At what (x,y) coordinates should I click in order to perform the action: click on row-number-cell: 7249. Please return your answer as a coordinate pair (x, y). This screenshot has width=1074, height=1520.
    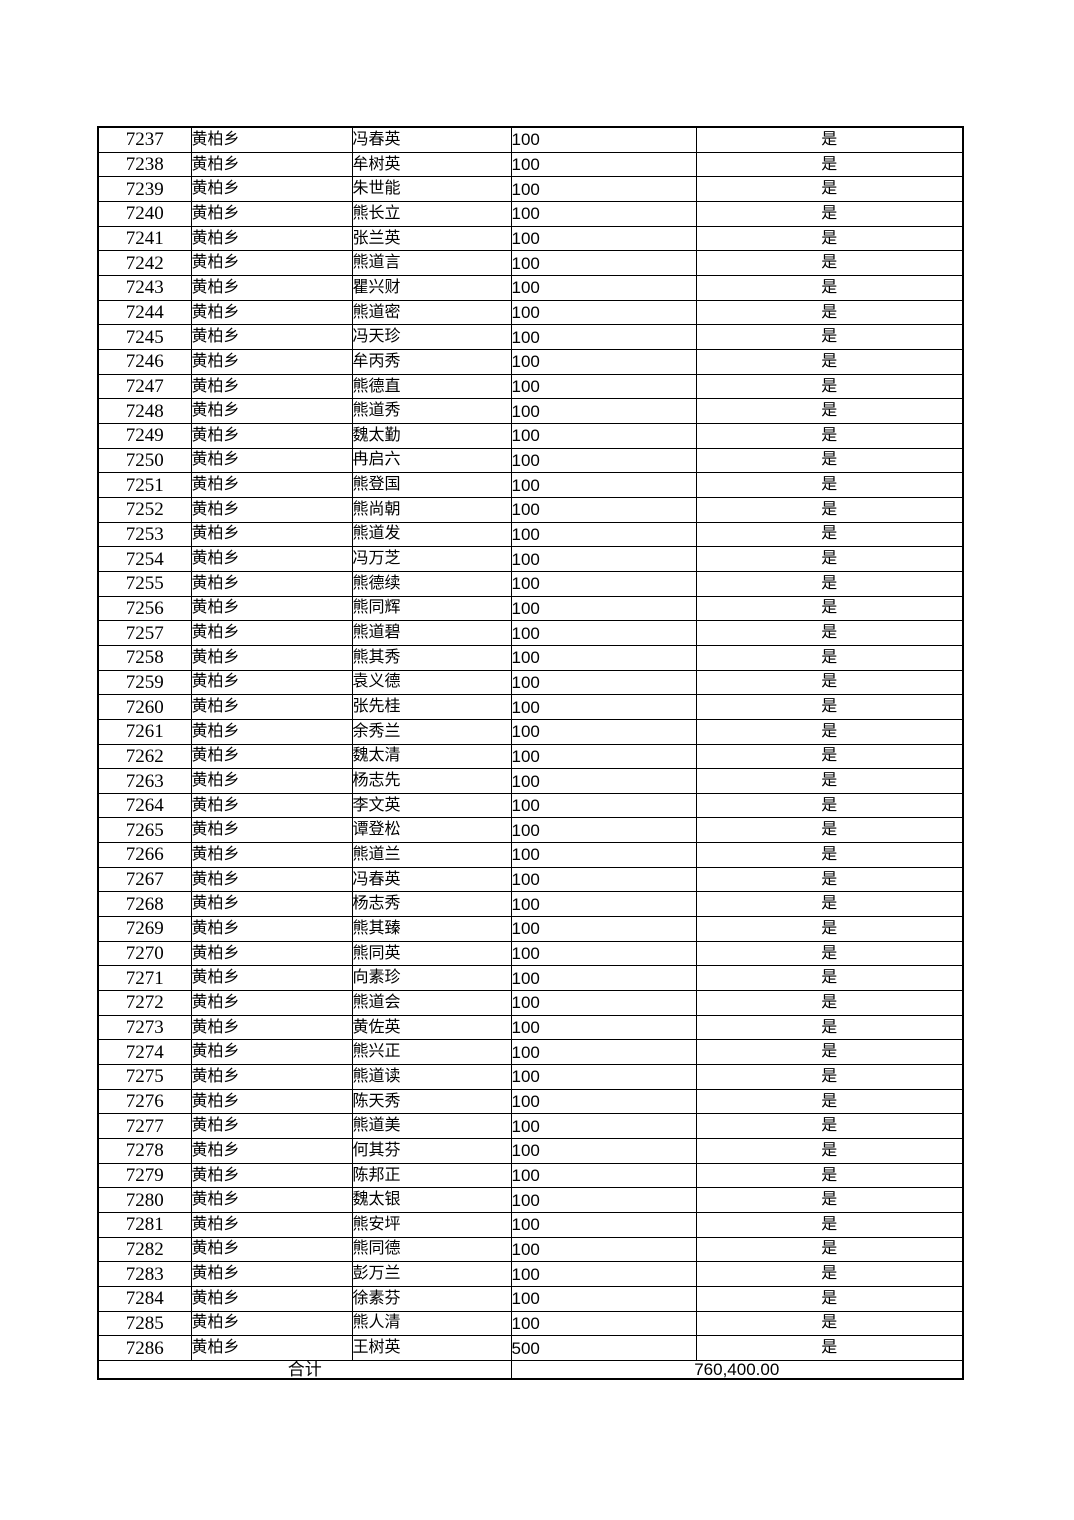
    Looking at the image, I should click on (144, 435).